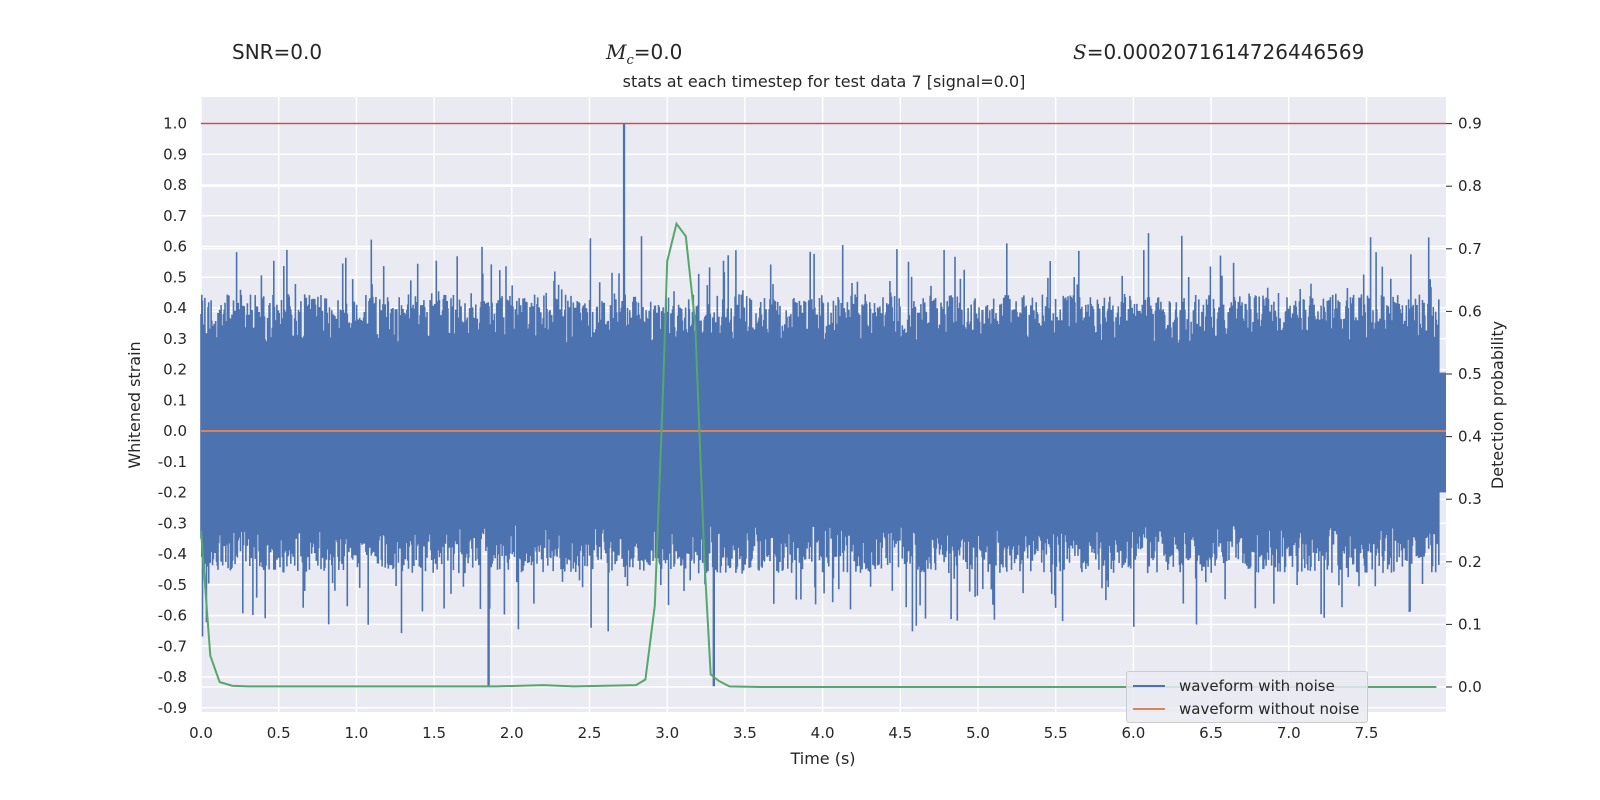 Image resolution: width=1600 pixels, height=800 pixels. Describe the element at coordinates (822, 758) in the screenshot. I see `x-axis-label: Time (s)` at that location.